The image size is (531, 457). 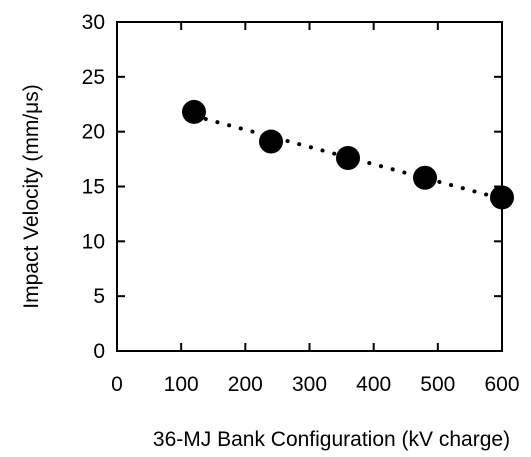 I want to click on trendline, so click(x=348, y=157).